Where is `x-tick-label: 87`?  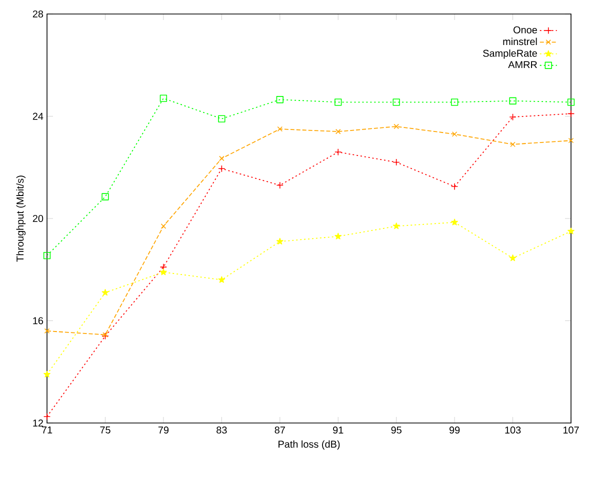
x-tick-label: 87 is located at coordinates (279, 430).